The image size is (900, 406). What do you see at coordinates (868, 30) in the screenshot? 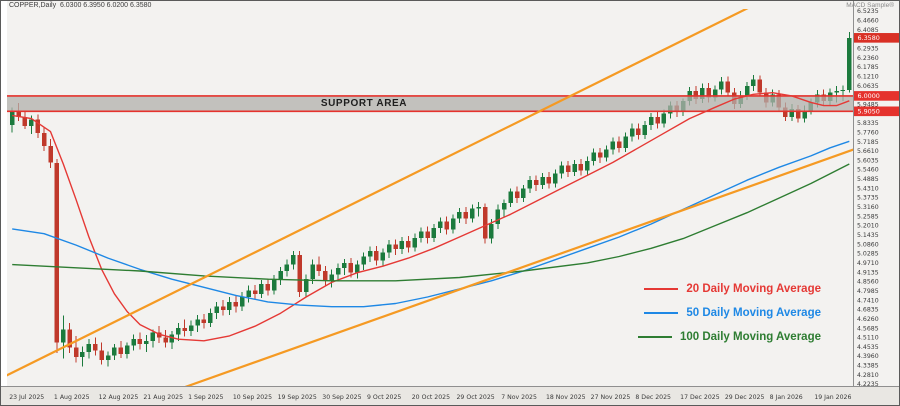
I see `price-tick-label: 6.4085` at bounding box center [868, 30].